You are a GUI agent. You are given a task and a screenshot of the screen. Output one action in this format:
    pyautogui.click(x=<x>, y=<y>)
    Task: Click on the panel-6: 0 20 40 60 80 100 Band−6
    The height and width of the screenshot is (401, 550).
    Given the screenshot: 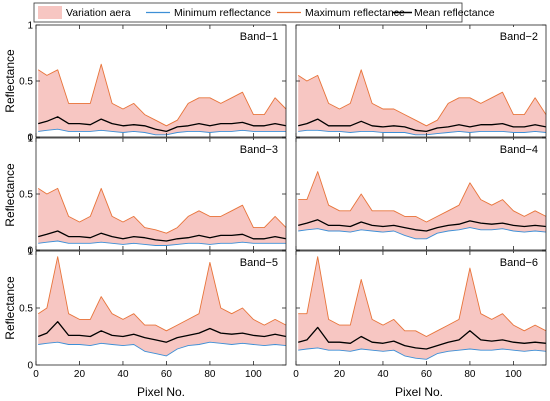 What is the action you would take?
    pyautogui.click(x=420, y=315)
    